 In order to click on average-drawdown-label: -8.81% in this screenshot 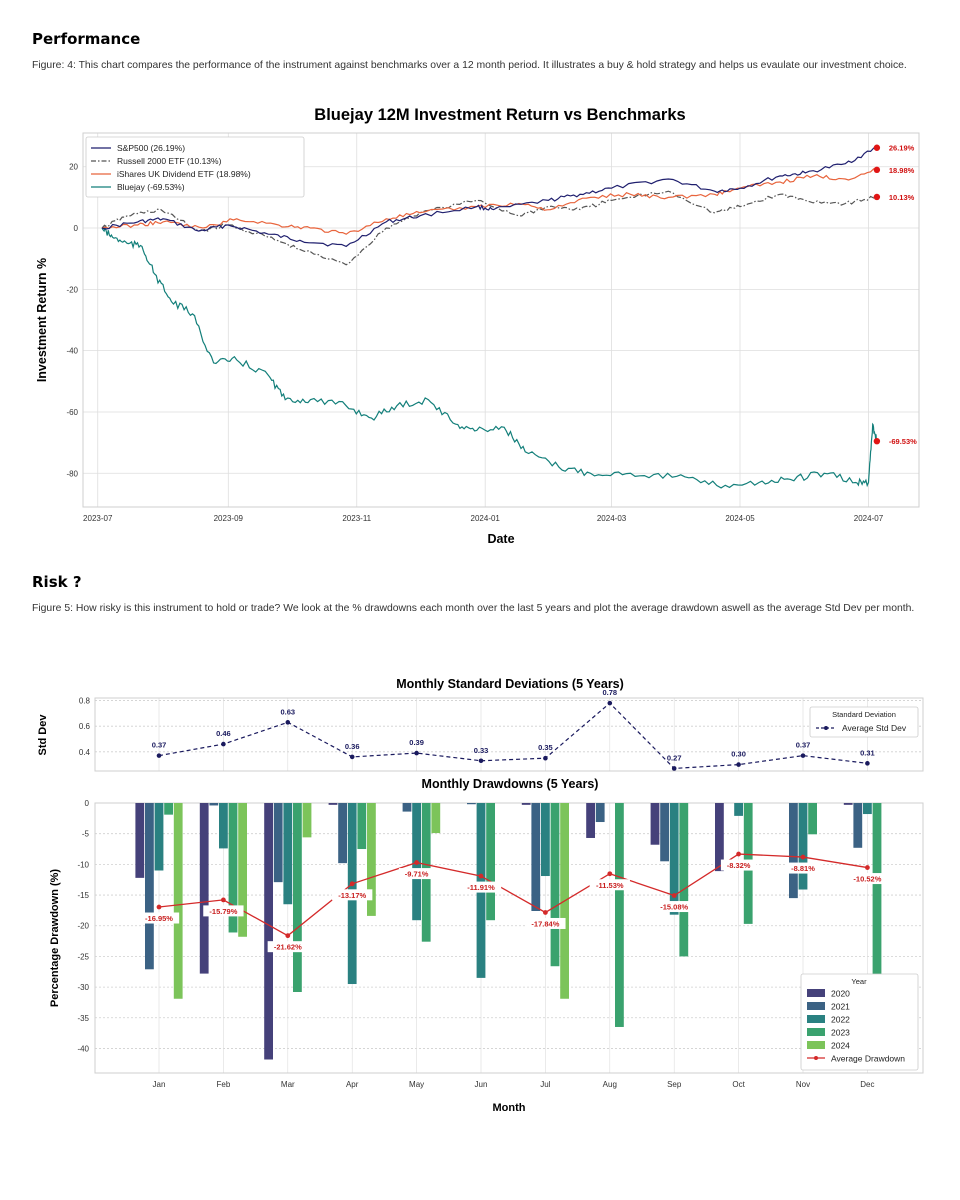, I will do `click(803, 868)`.